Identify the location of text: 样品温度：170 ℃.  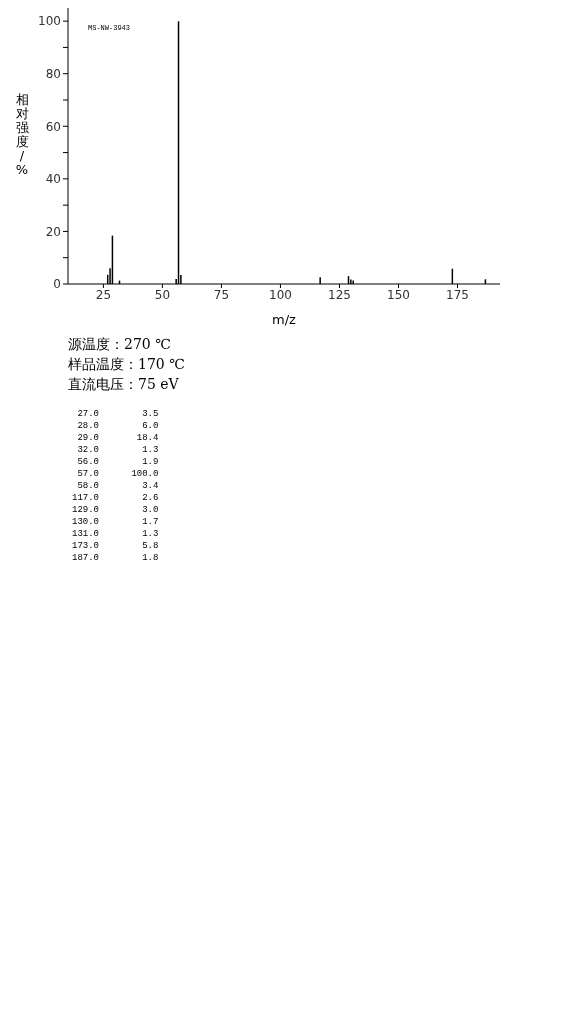
(127, 364).